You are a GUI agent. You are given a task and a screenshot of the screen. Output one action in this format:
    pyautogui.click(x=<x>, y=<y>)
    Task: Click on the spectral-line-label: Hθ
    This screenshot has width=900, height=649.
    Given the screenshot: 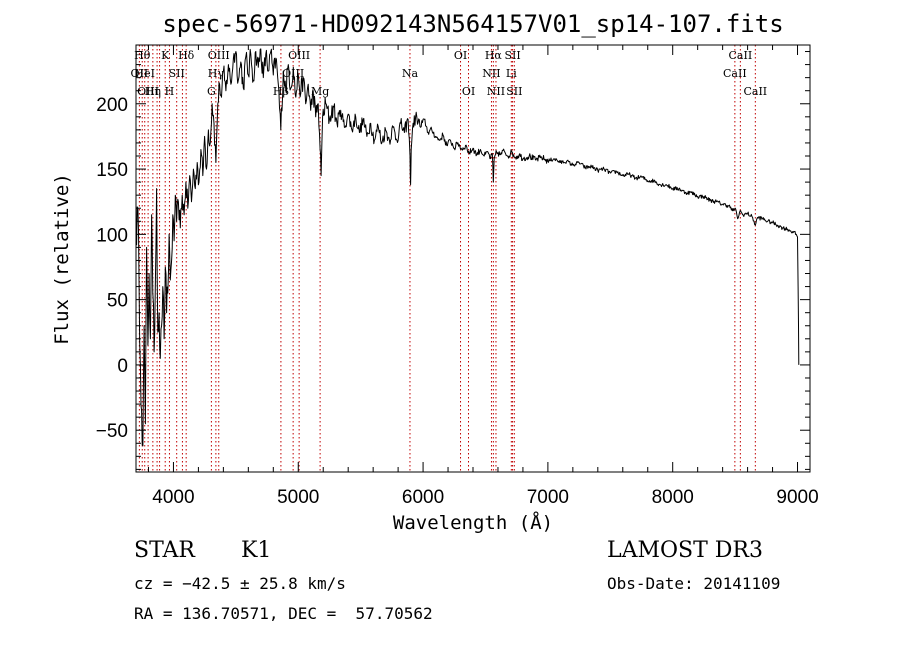 What is the action you would take?
    pyautogui.click(x=142, y=55)
    